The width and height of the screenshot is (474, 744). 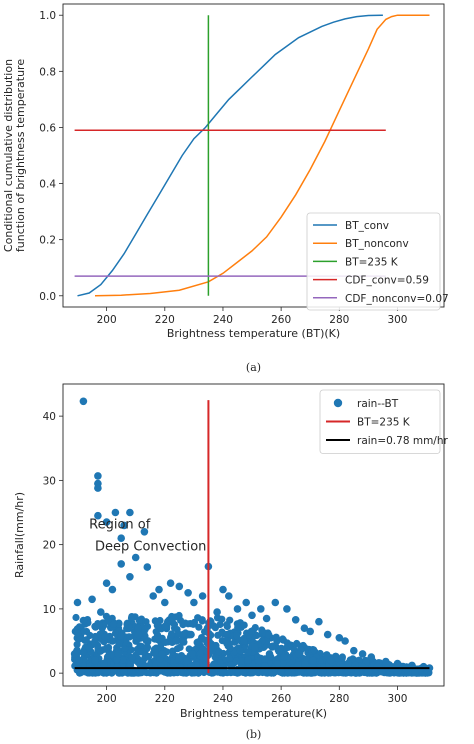 I want to click on panel-a-y-ticks: 0.0 0.2 0.4 0.6 0.8 1.0, so click(x=51, y=156).